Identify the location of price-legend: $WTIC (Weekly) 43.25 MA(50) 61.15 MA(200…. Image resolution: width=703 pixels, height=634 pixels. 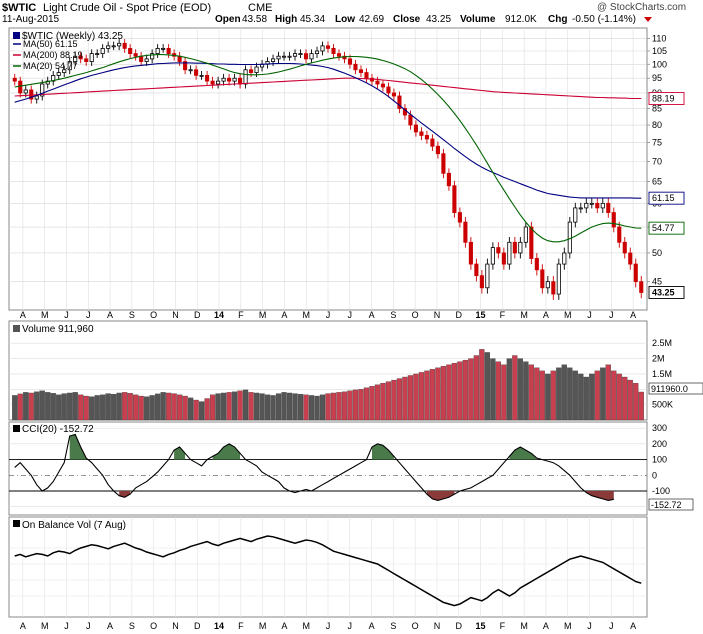
(68, 51).